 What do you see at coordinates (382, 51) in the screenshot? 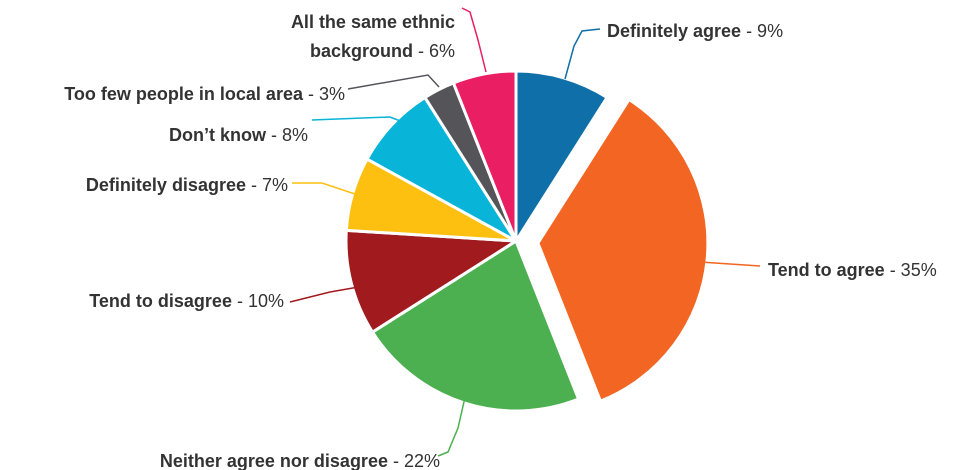
I see `slice-label-all-the-same-ethnic-background-line2: background - 6%` at bounding box center [382, 51].